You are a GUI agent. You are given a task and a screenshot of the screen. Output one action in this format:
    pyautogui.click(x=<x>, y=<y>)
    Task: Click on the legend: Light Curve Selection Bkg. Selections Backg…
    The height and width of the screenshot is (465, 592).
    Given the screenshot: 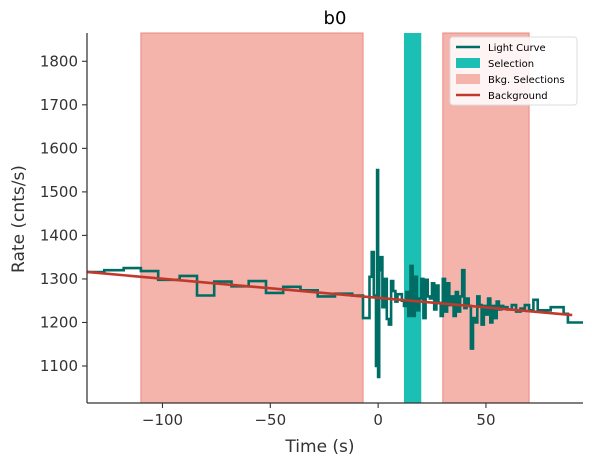 What is the action you would take?
    pyautogui.click(x=513, y=71)
    